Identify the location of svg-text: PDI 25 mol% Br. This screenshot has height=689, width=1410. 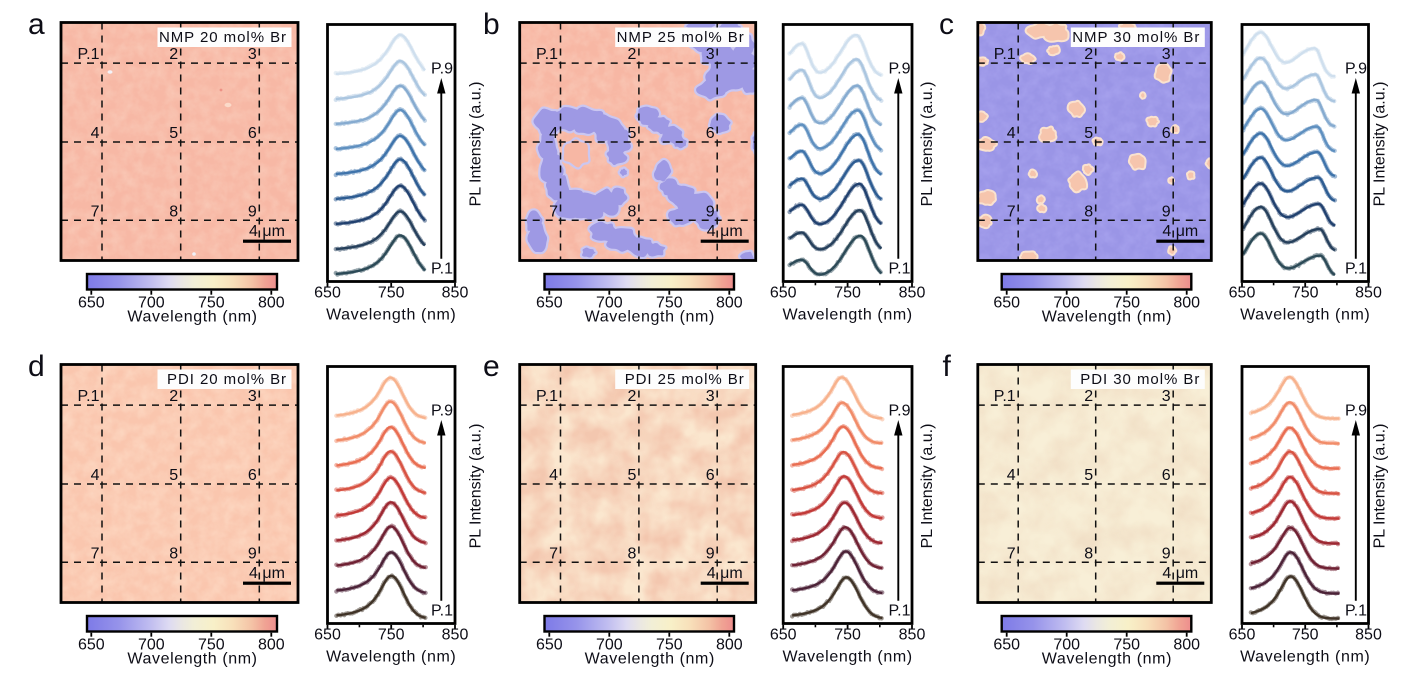
(685, 379).